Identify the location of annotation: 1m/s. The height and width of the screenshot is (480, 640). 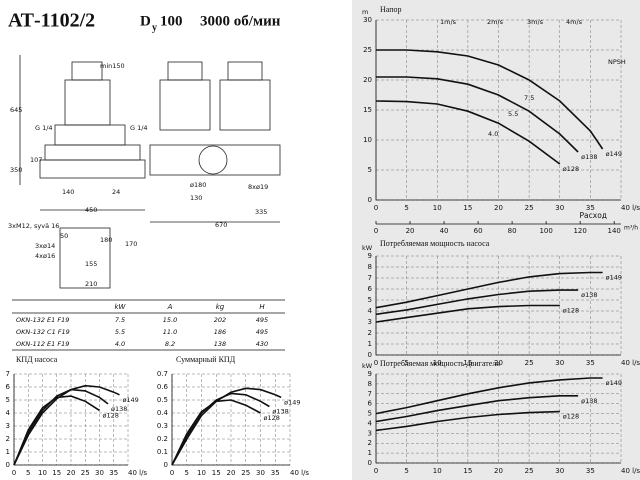
(448, 22).